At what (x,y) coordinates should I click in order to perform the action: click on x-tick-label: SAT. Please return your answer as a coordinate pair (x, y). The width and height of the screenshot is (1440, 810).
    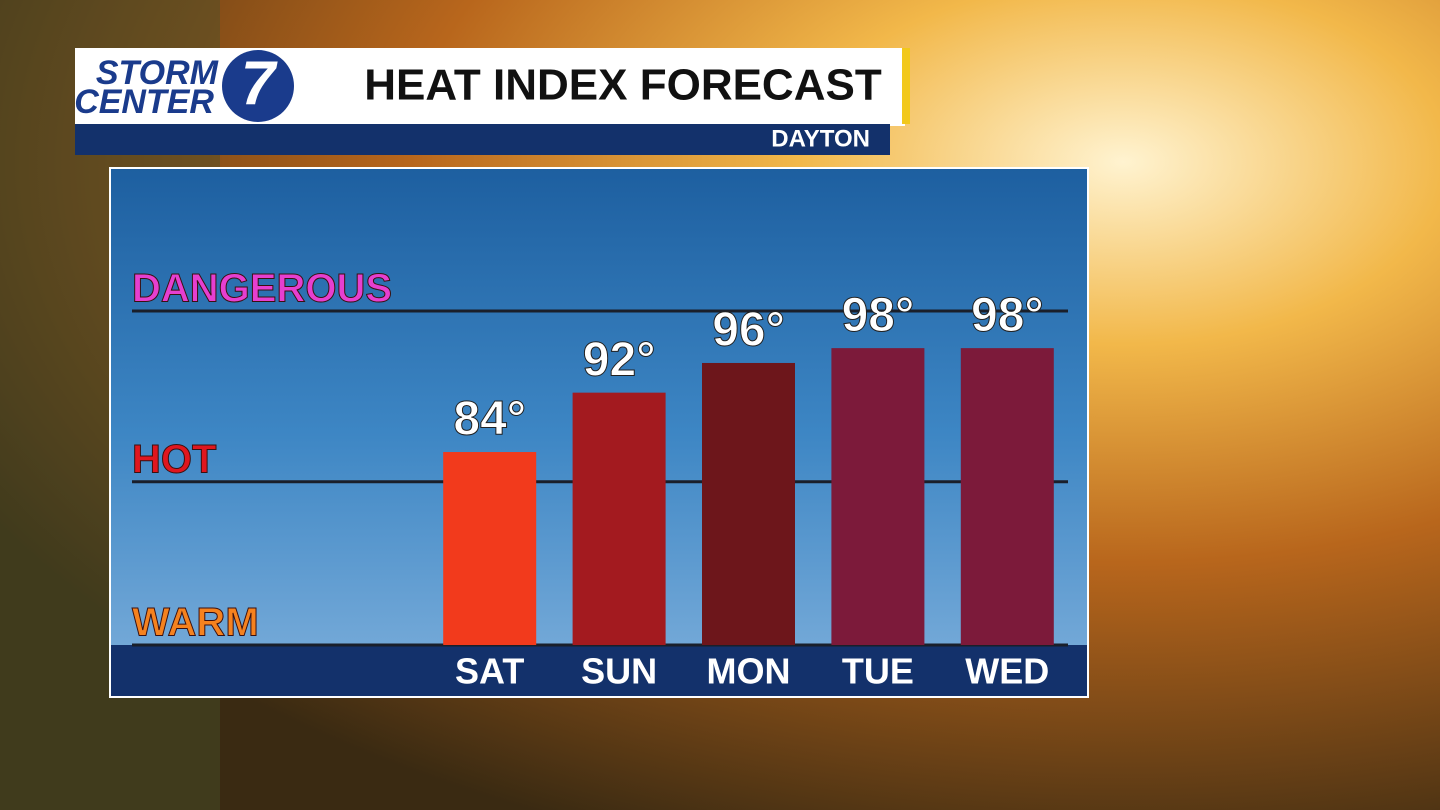
    Looking at the image, I should click on (489, 671).